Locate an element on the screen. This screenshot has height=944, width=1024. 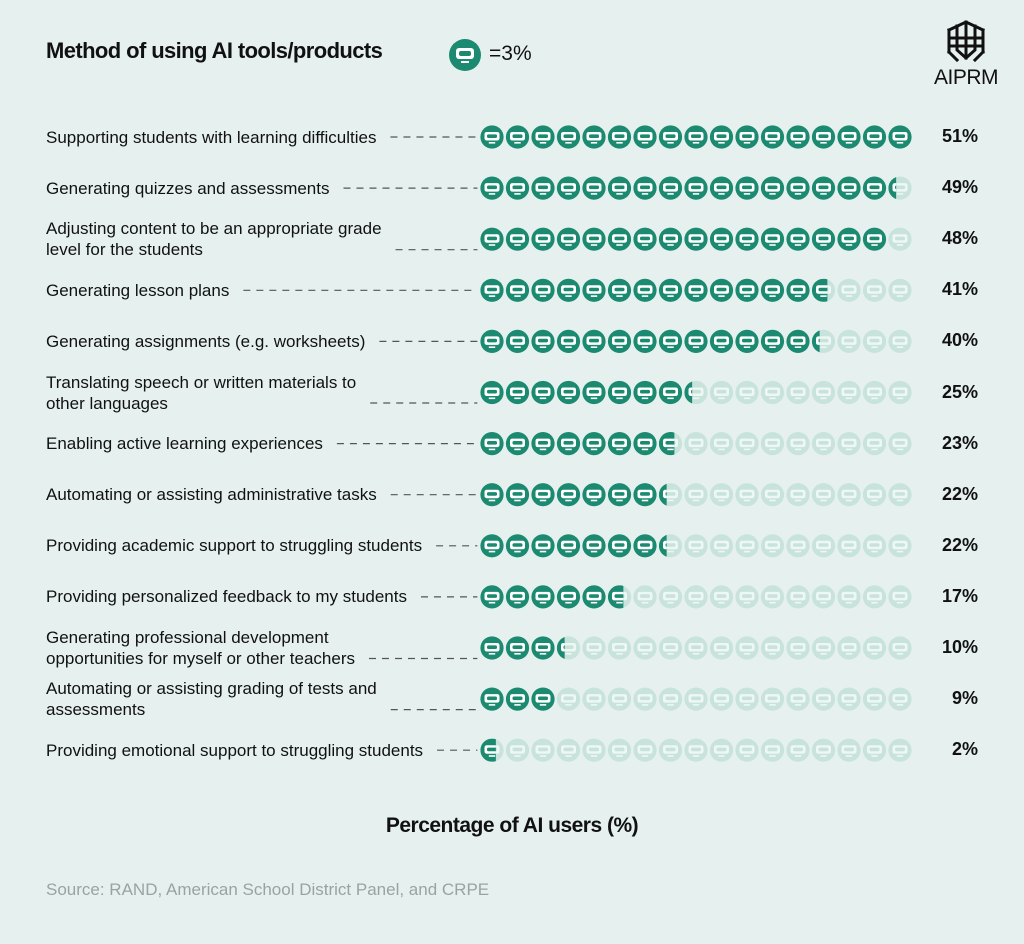
category-label-line: Generating assignments (e.g. worksheets) is located at coordinates (206, 341).